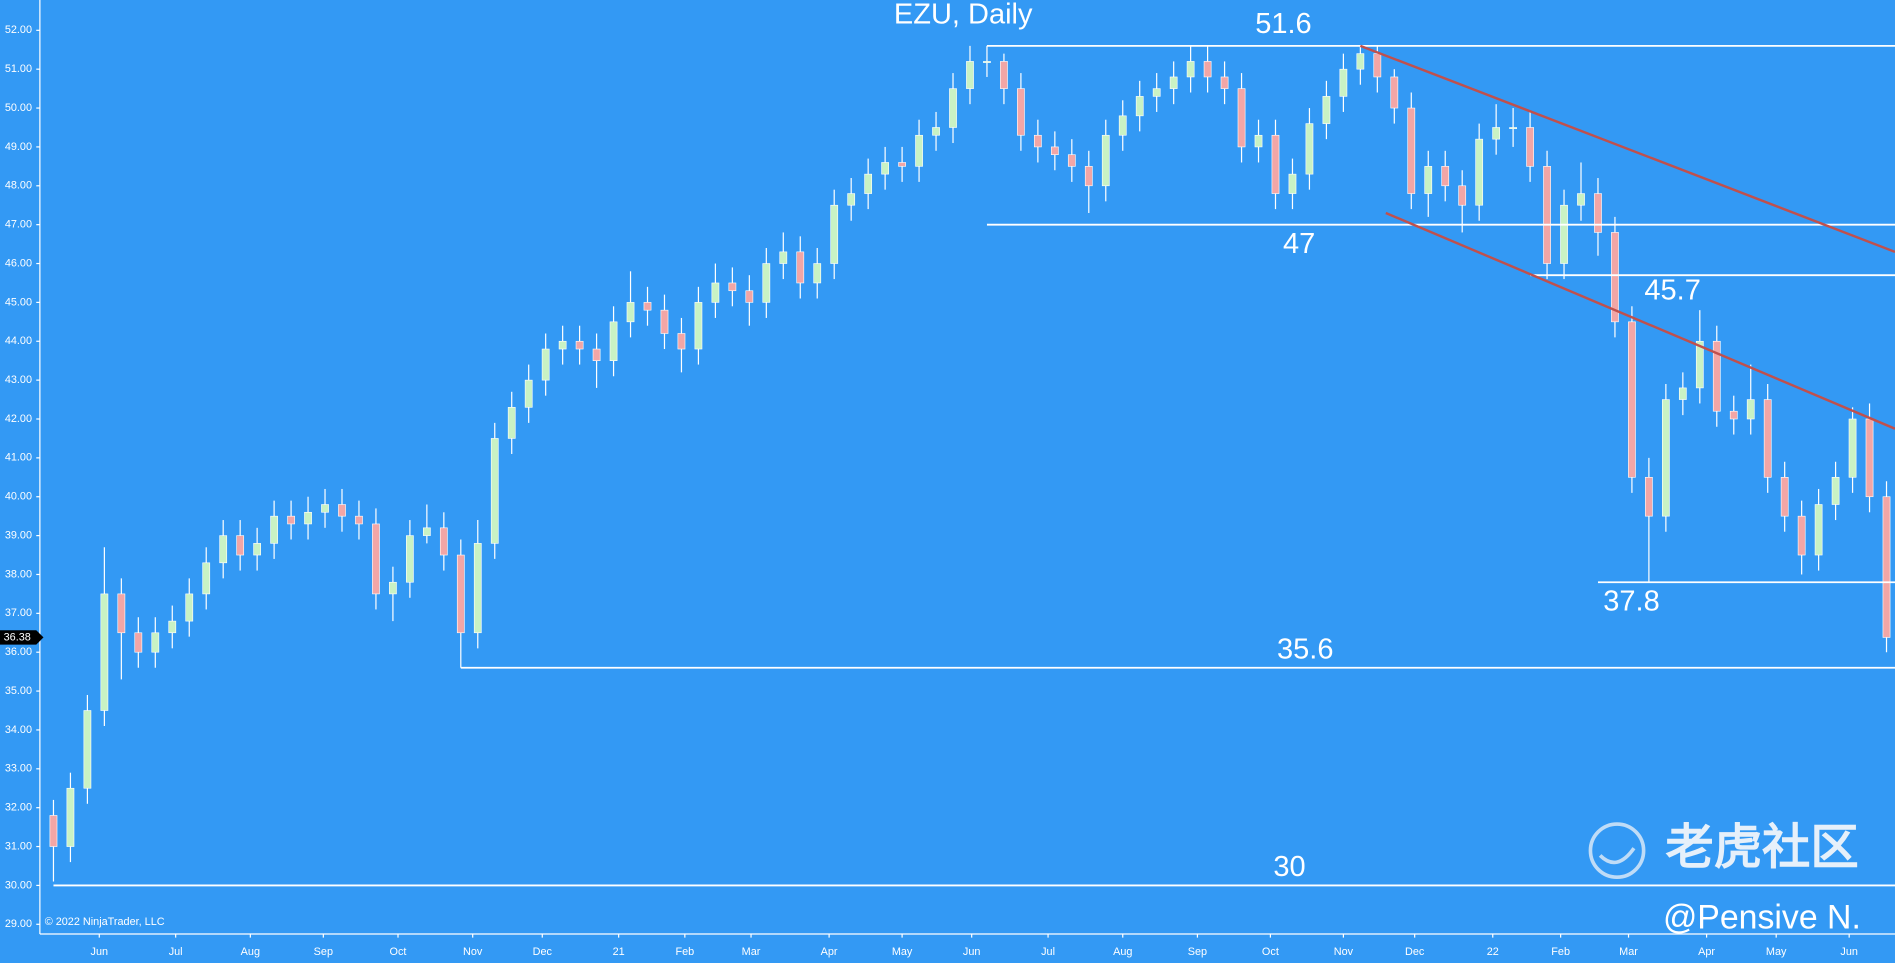 This screenshot has width=1895, height=963. I want to click on x-tick-label: Jun, so click(100, 952).